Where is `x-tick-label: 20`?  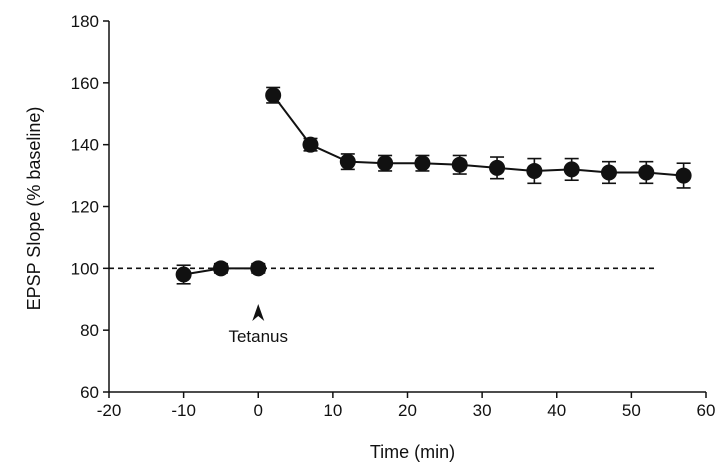
x-tick-label: 20 is located at coordinates (407, 410).